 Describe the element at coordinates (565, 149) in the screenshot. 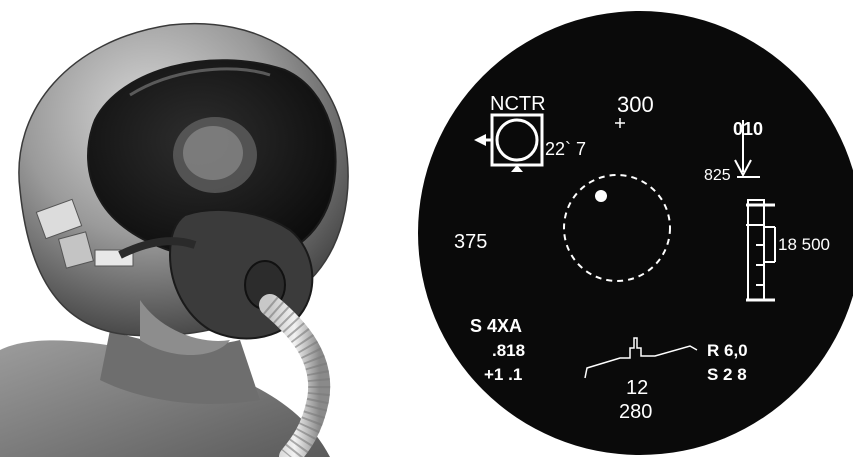

I see `target-angle-readout: 22` 7` at that location.